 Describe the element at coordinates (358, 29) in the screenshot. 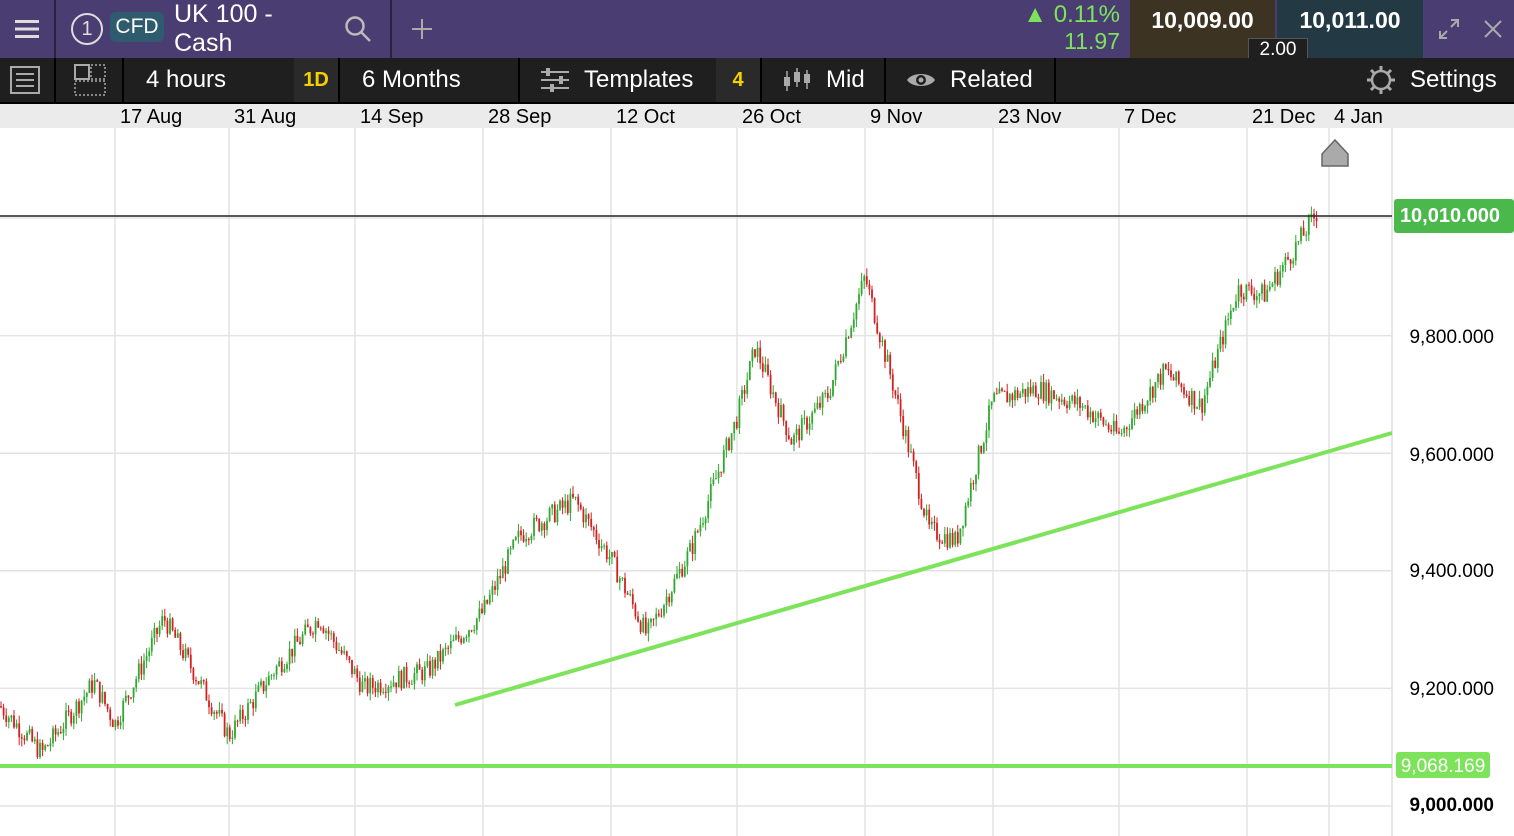

I see `search-button` at that location.